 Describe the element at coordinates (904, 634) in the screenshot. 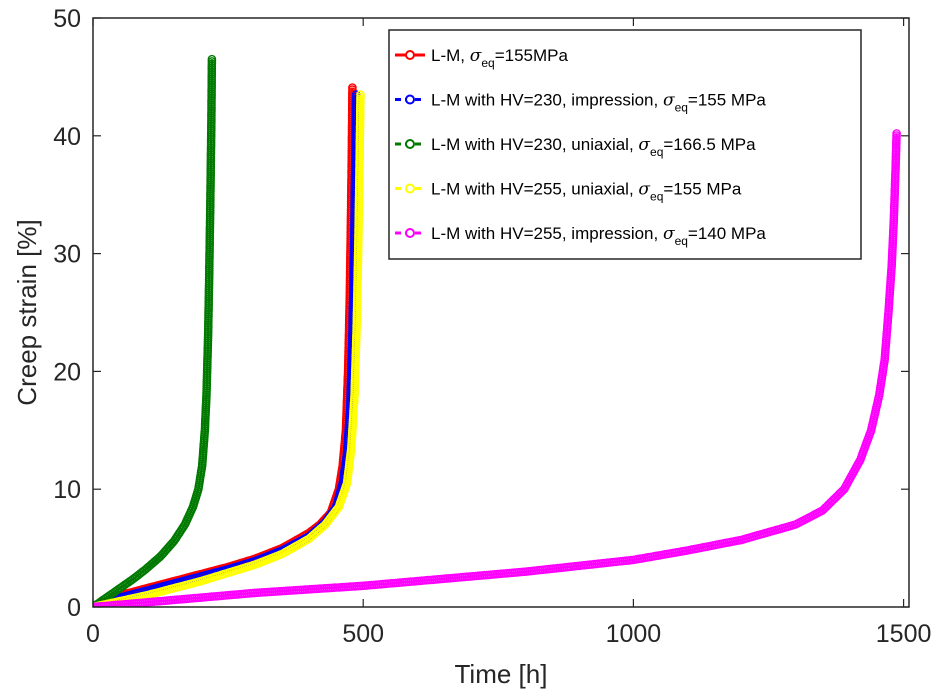

I see `x-tick-label: 1500` at that location.